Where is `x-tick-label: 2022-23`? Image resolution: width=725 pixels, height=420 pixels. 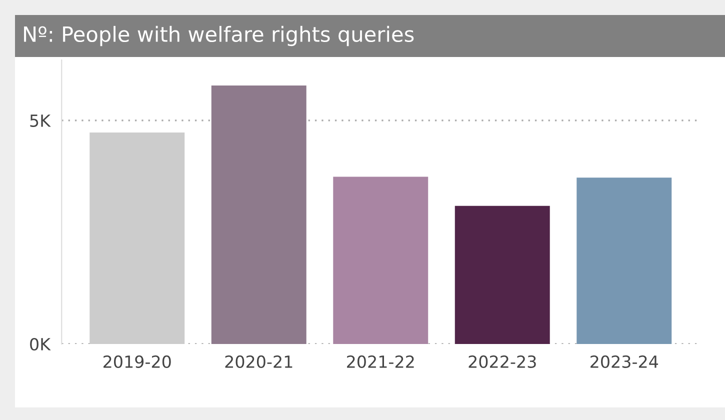
x-tick-label: 2022-23 is located at coordinates (502, 361).